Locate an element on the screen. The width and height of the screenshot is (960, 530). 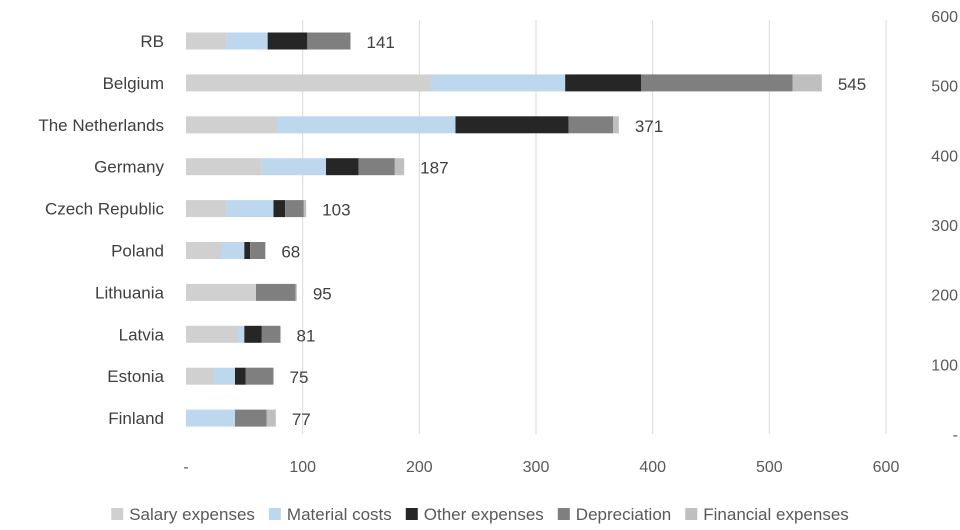
bar-belgium-financial-expenses is located at coordinates (807, 83).